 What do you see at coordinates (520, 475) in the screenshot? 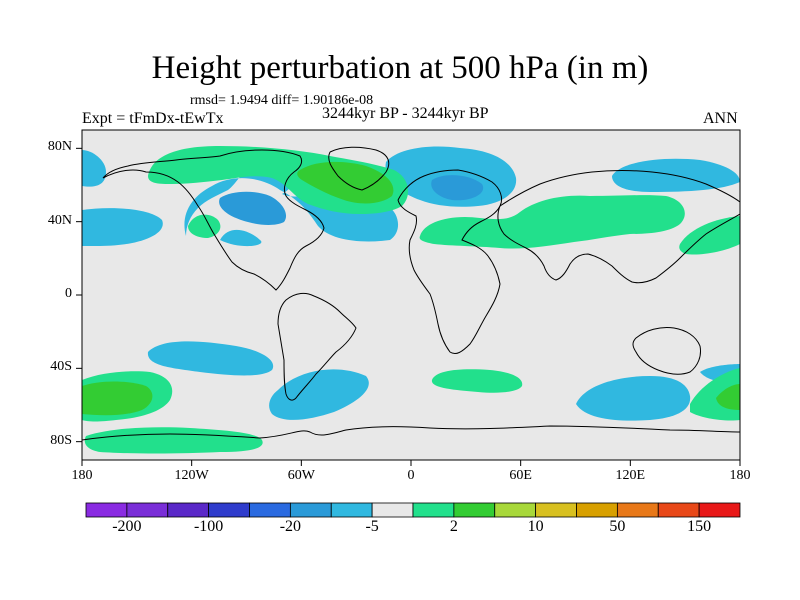
I see `lon-tick-label: 60E` at bounding box center [520, 475].